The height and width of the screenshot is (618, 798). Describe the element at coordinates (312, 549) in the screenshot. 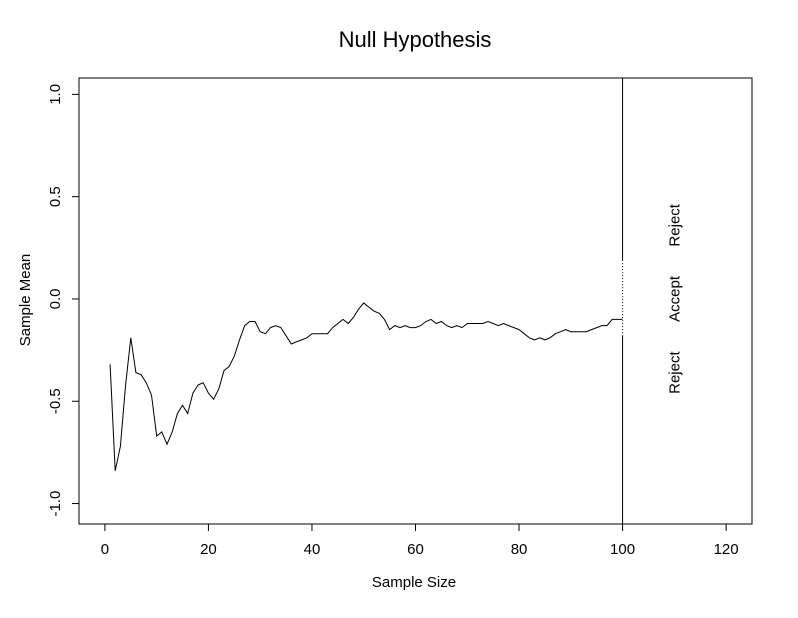

I see `x-tick-label: 40` at that location.